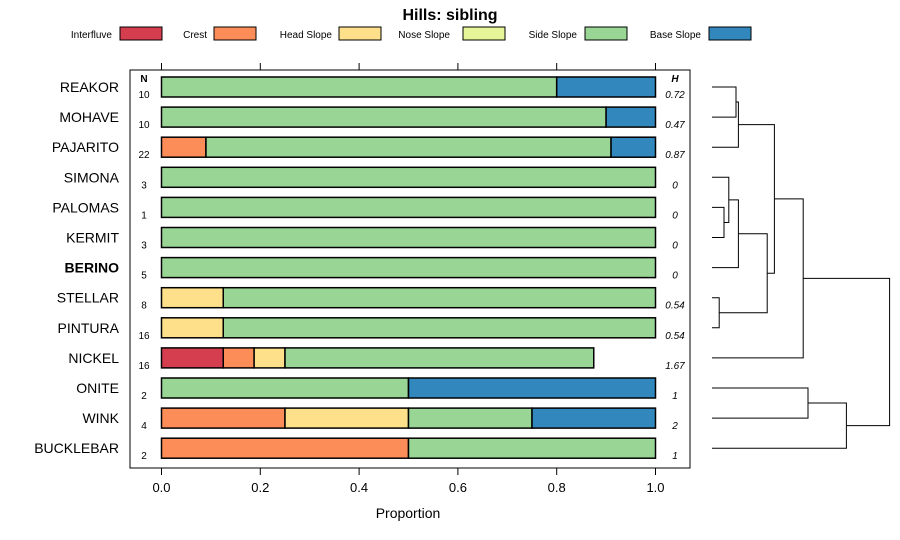  I want to click on row-kermit: KERMIT 3 0, so click(372, 239).